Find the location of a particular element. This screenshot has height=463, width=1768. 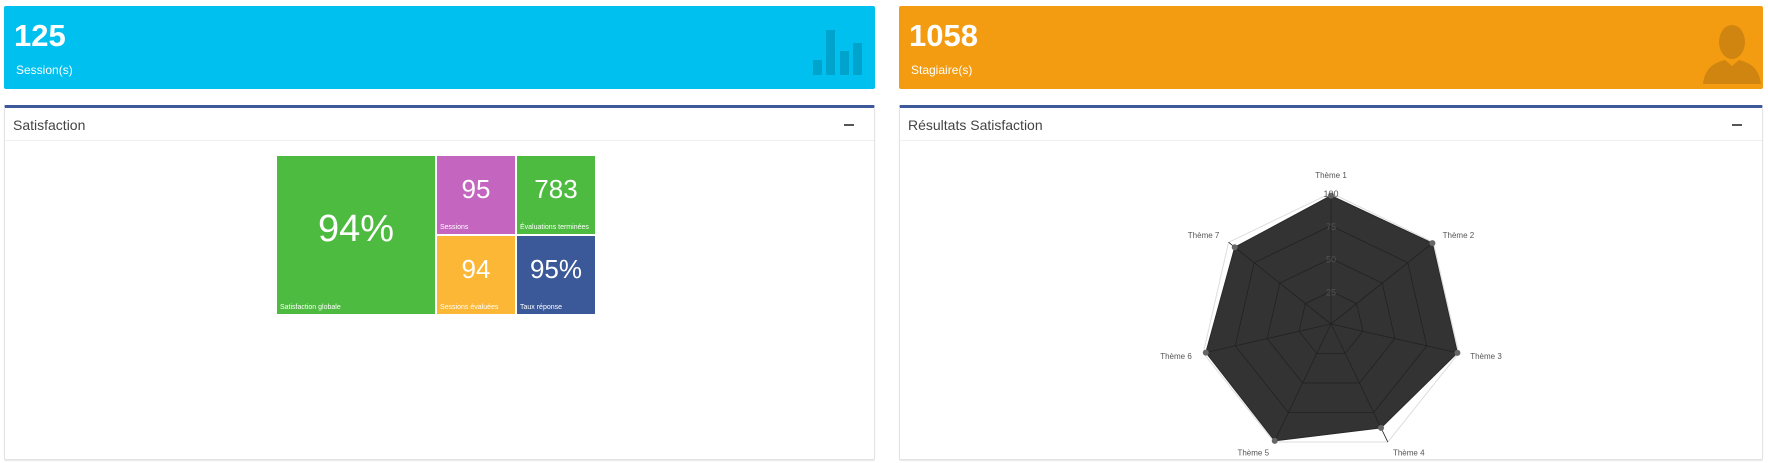

tile-evaluations: 783 Évaluations terminées is located at coordinates (556, 195).